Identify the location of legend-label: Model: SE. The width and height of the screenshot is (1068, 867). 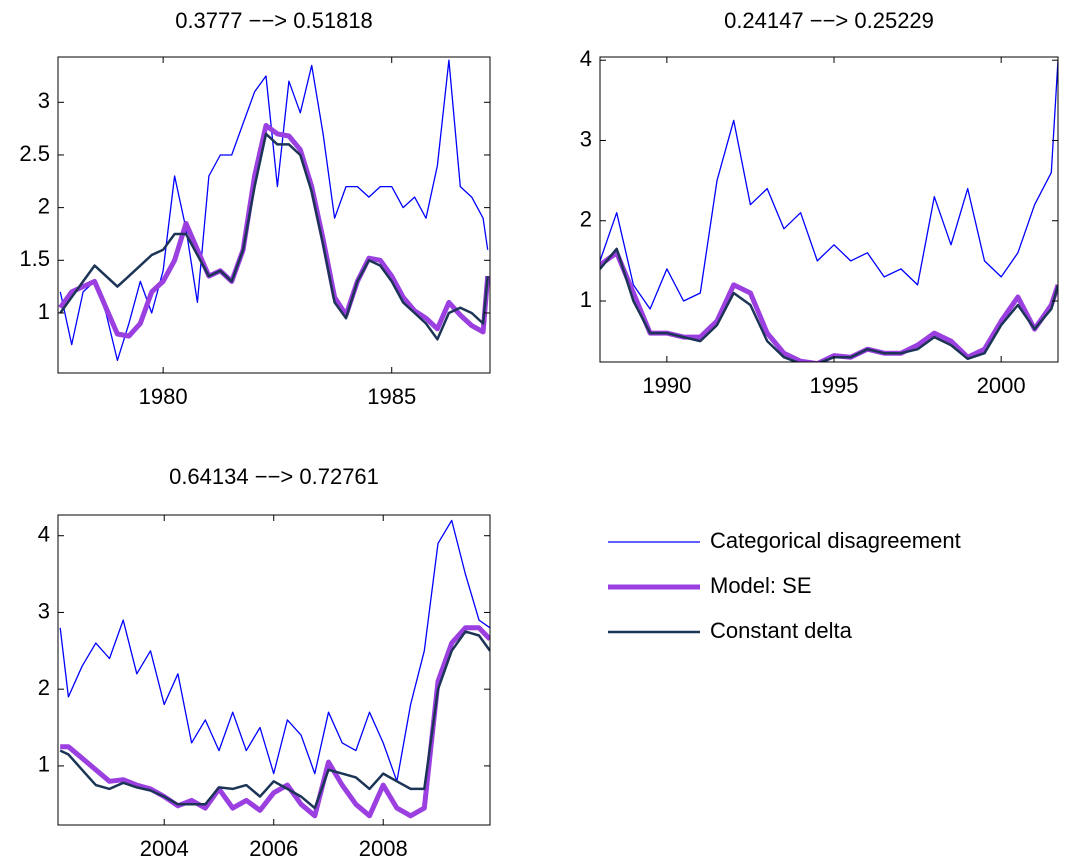
(761, 585).